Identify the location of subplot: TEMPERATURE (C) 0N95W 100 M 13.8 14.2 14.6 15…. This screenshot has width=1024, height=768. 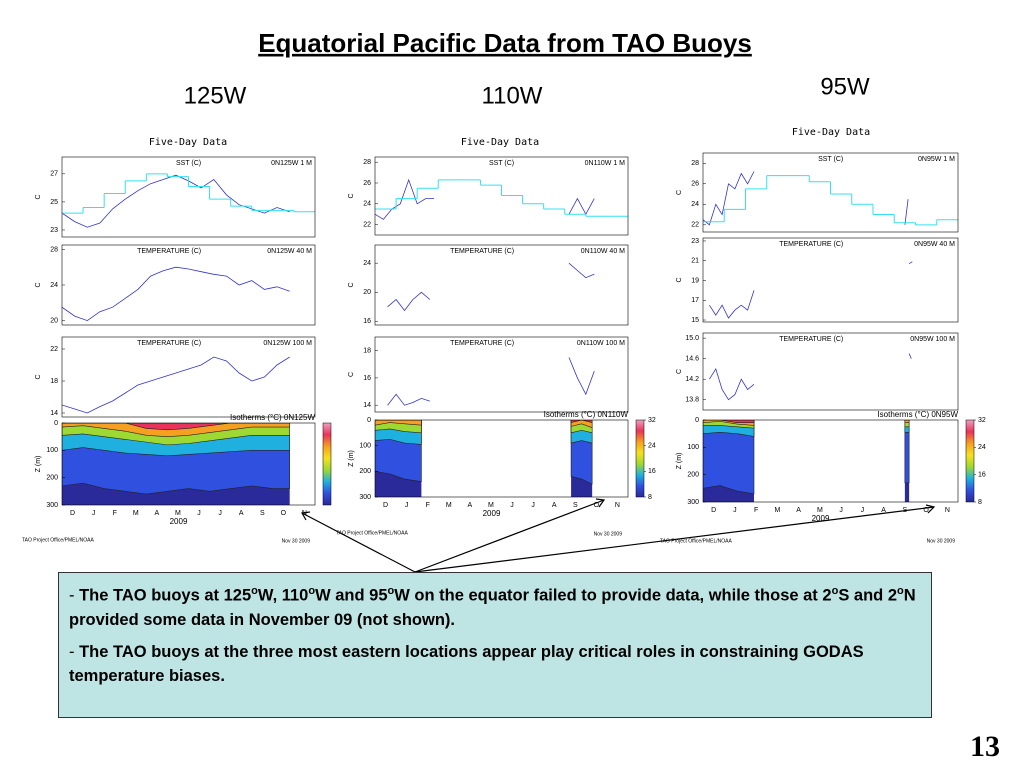
(817, 371).